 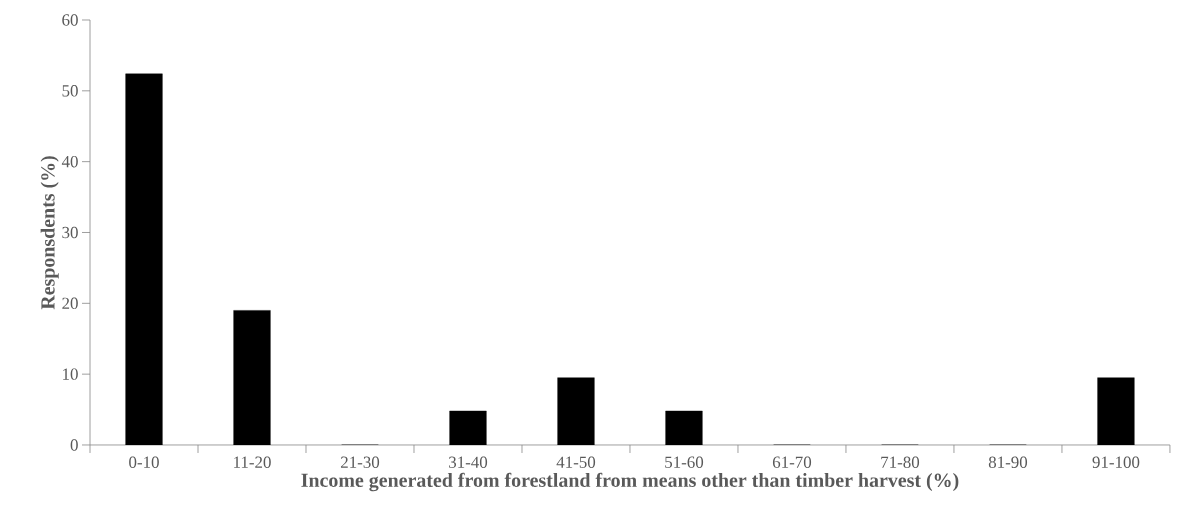 What do you see at coordinates (630, 482) in the screenshot?
I see `x-axis-title: Income generated from forestland from means other than timber harvest (%)` at bounding box center [630, 482].